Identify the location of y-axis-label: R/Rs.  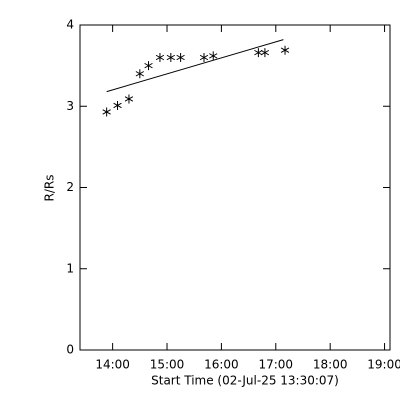
(50, 188).